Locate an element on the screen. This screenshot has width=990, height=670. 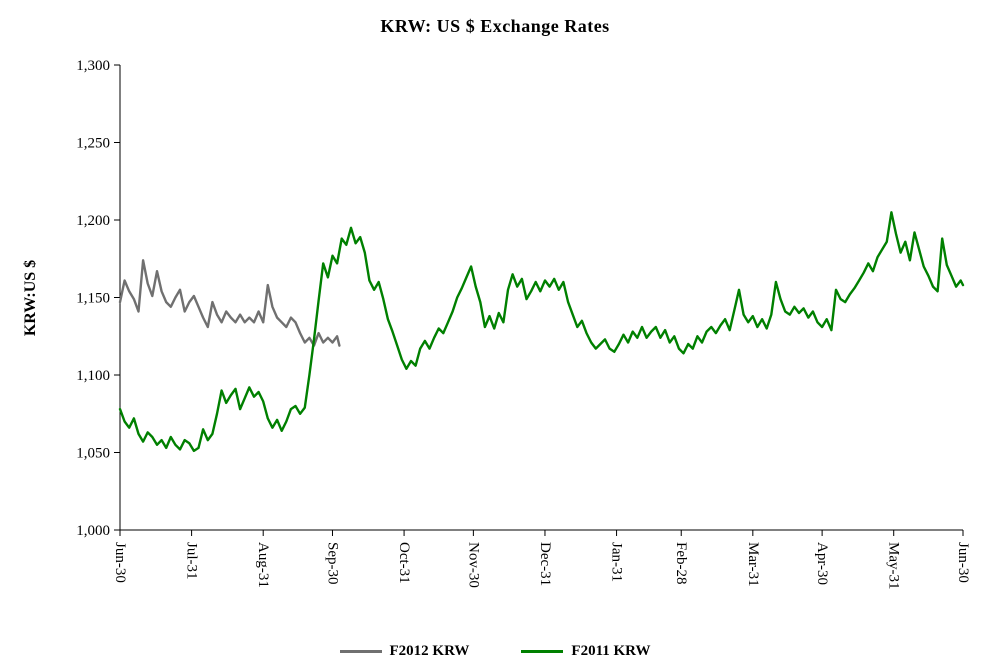
y-tick-label: 1,300 is located at coordinates (93, 66).